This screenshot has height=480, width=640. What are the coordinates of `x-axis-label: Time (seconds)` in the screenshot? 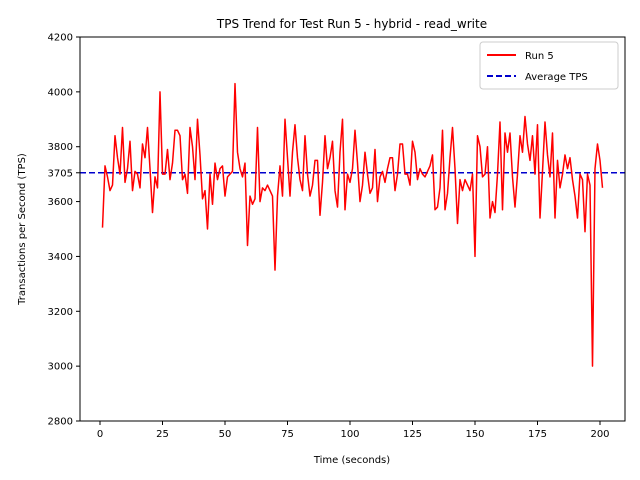 It's located at (351, 460).